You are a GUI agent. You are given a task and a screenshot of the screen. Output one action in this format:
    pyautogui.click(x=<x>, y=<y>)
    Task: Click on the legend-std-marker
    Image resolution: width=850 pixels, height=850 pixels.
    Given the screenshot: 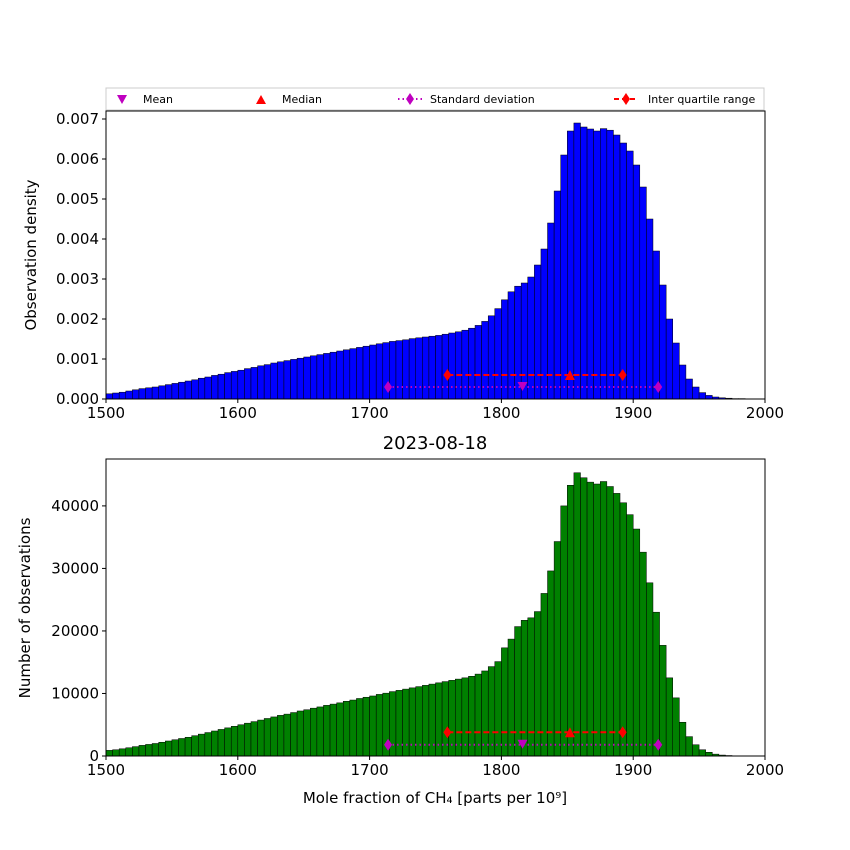 What is the action you would take?
    pyautogui.click(x=410, y=99)
    